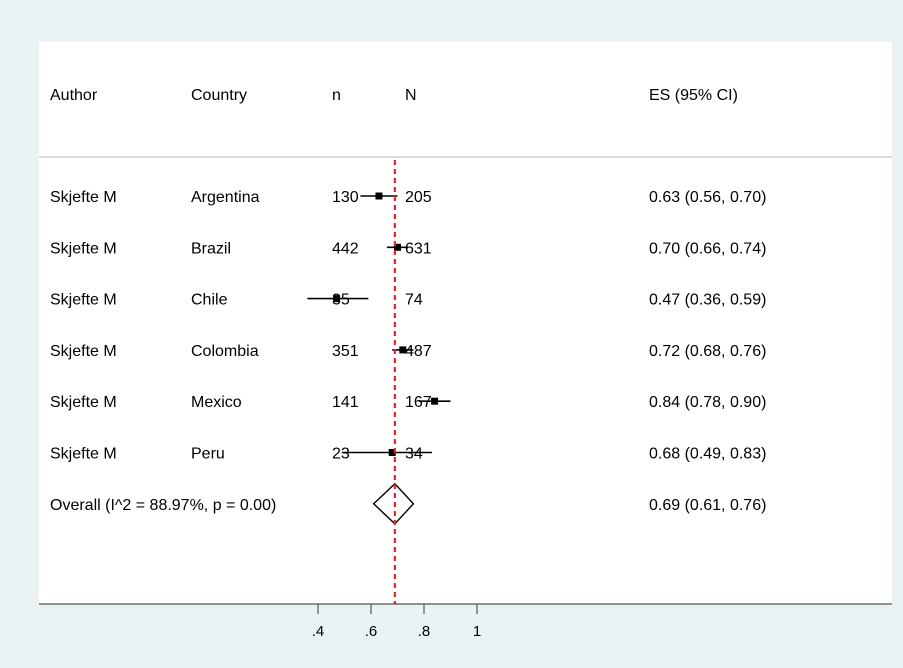  What do you see at coordinates (345, 248) in the screenshot?
I see `study-n: 442` at bounding box center [345, 248].